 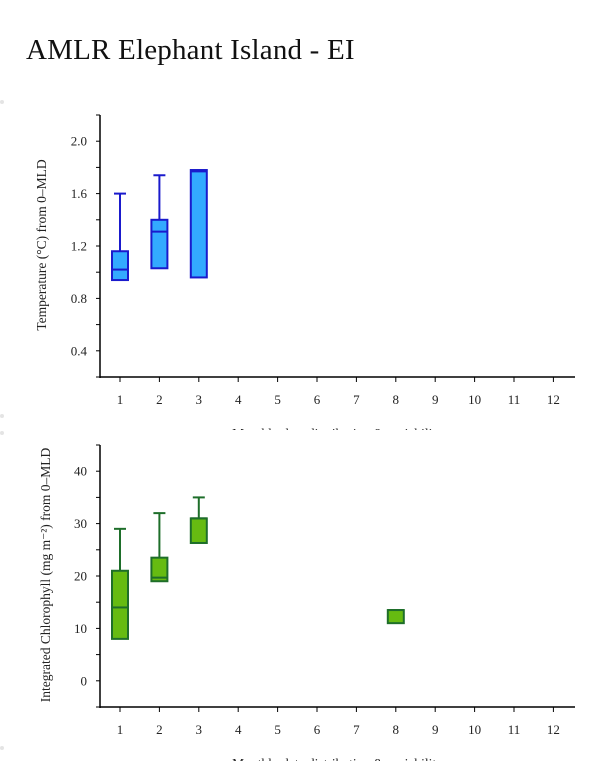 What do you see at coordinates (80, 471) in the screenshot?
I see `y-tick-label: 40` at bounding box center [80, 471].